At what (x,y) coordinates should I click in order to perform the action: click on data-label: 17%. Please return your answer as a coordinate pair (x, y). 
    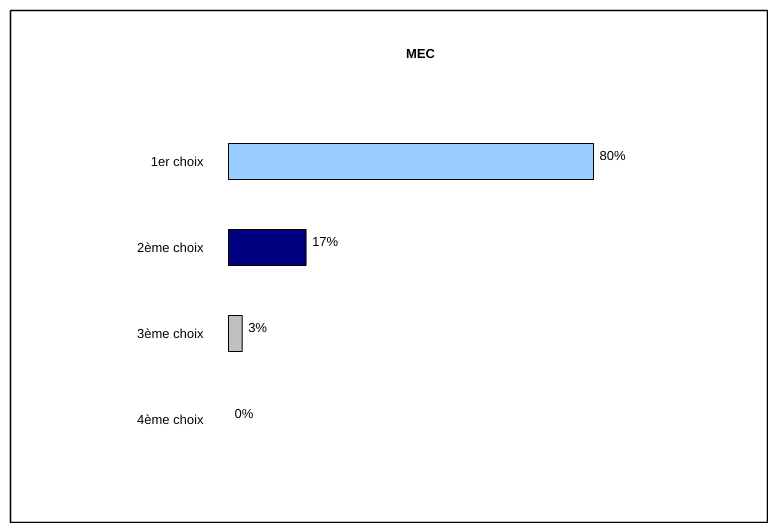
    Looking at the image, I should click on (325, 241).